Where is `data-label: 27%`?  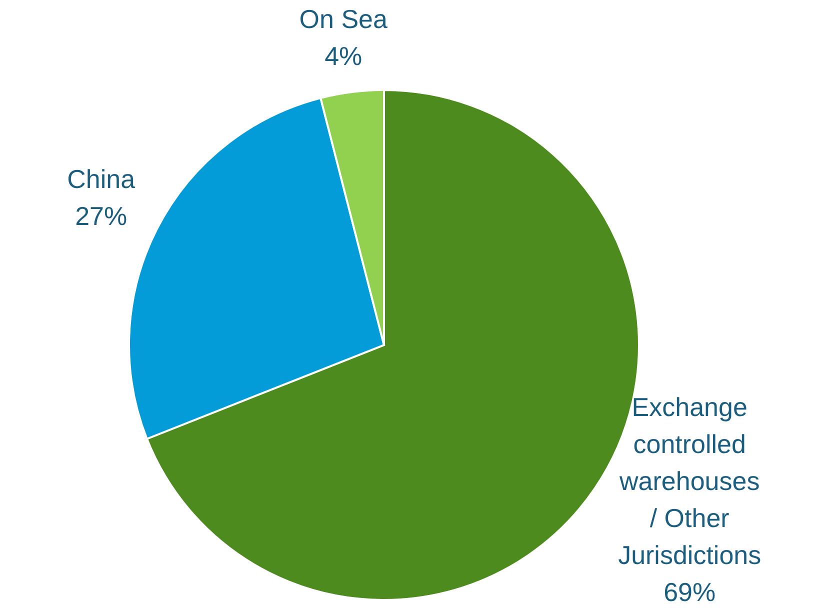 data-label: 27% is located at coordinates (101, 215).